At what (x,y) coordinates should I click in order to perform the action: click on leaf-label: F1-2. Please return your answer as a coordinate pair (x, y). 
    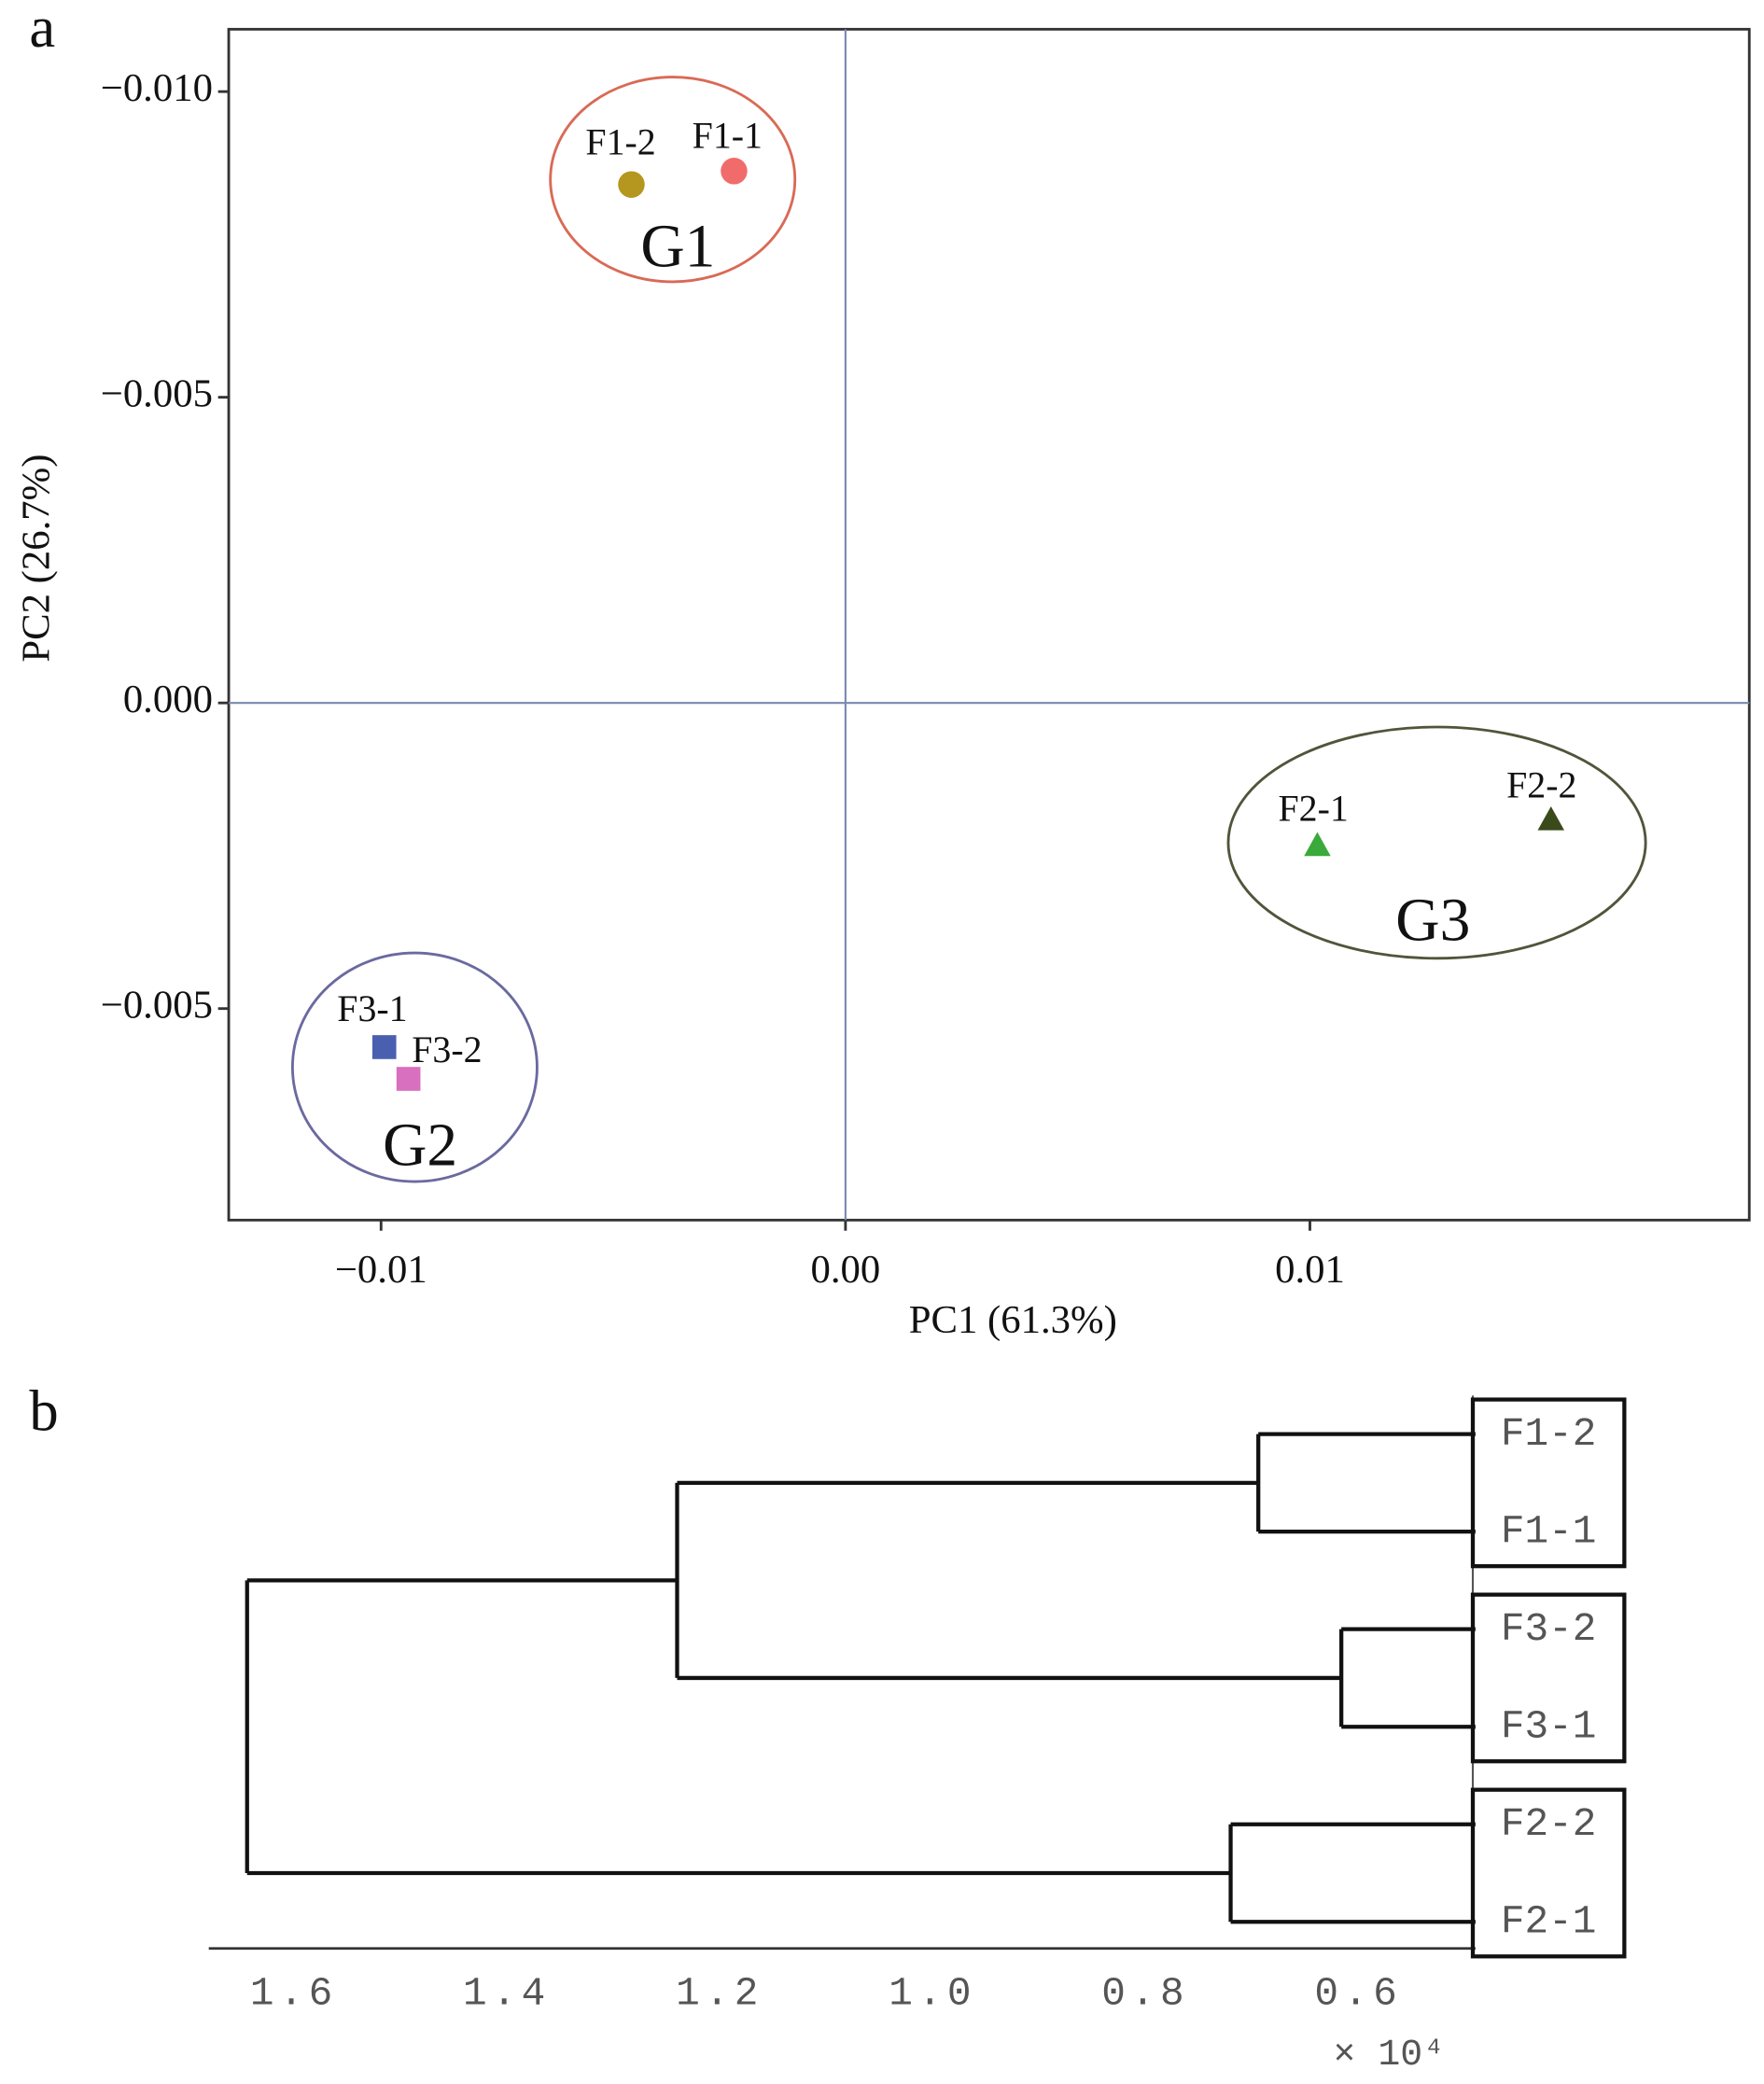
    Looking at the image, I should click on (1549, 1434).